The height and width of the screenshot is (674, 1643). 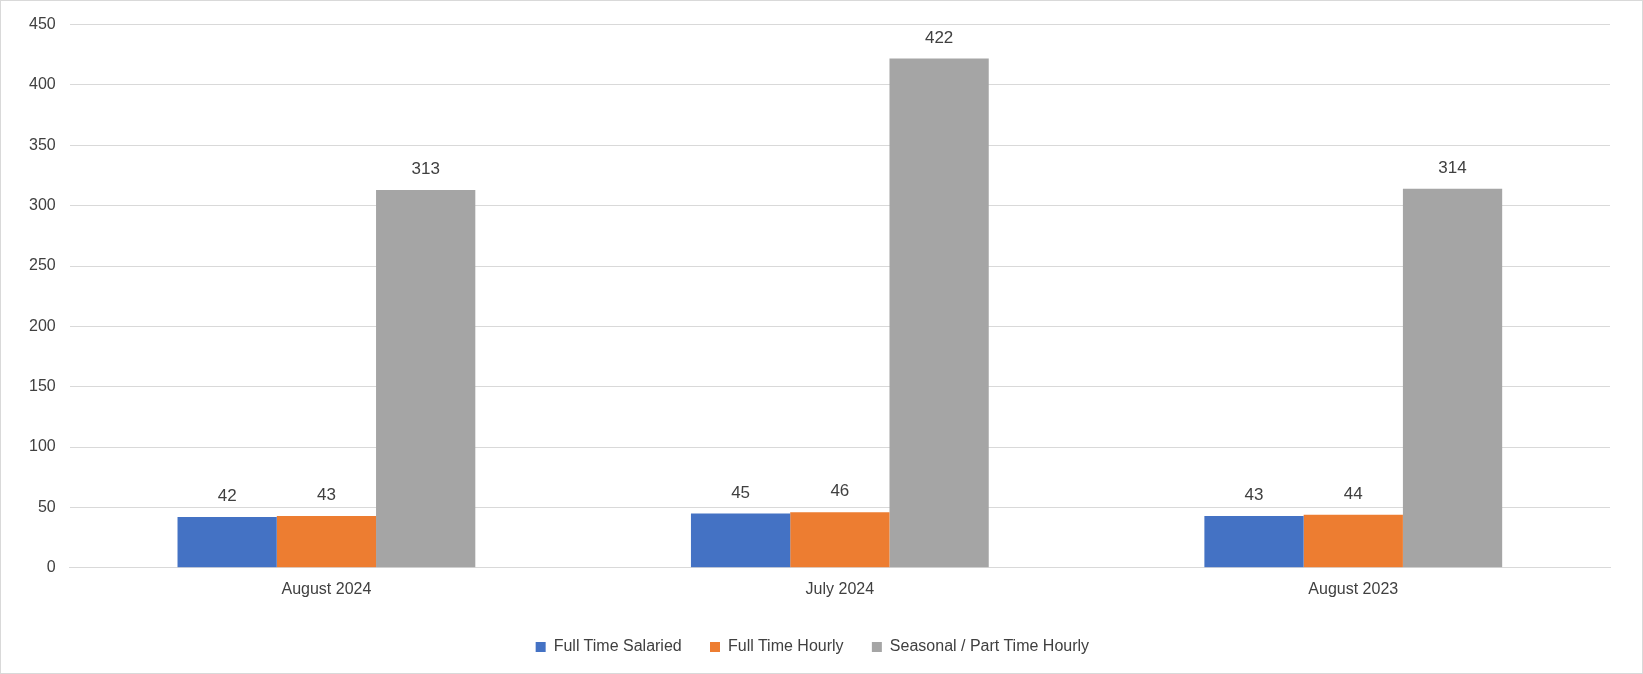 What do you see at coordinates (741, 492) in the screenshot?
I see `data-label: 45` at bounding box center [741, 492].